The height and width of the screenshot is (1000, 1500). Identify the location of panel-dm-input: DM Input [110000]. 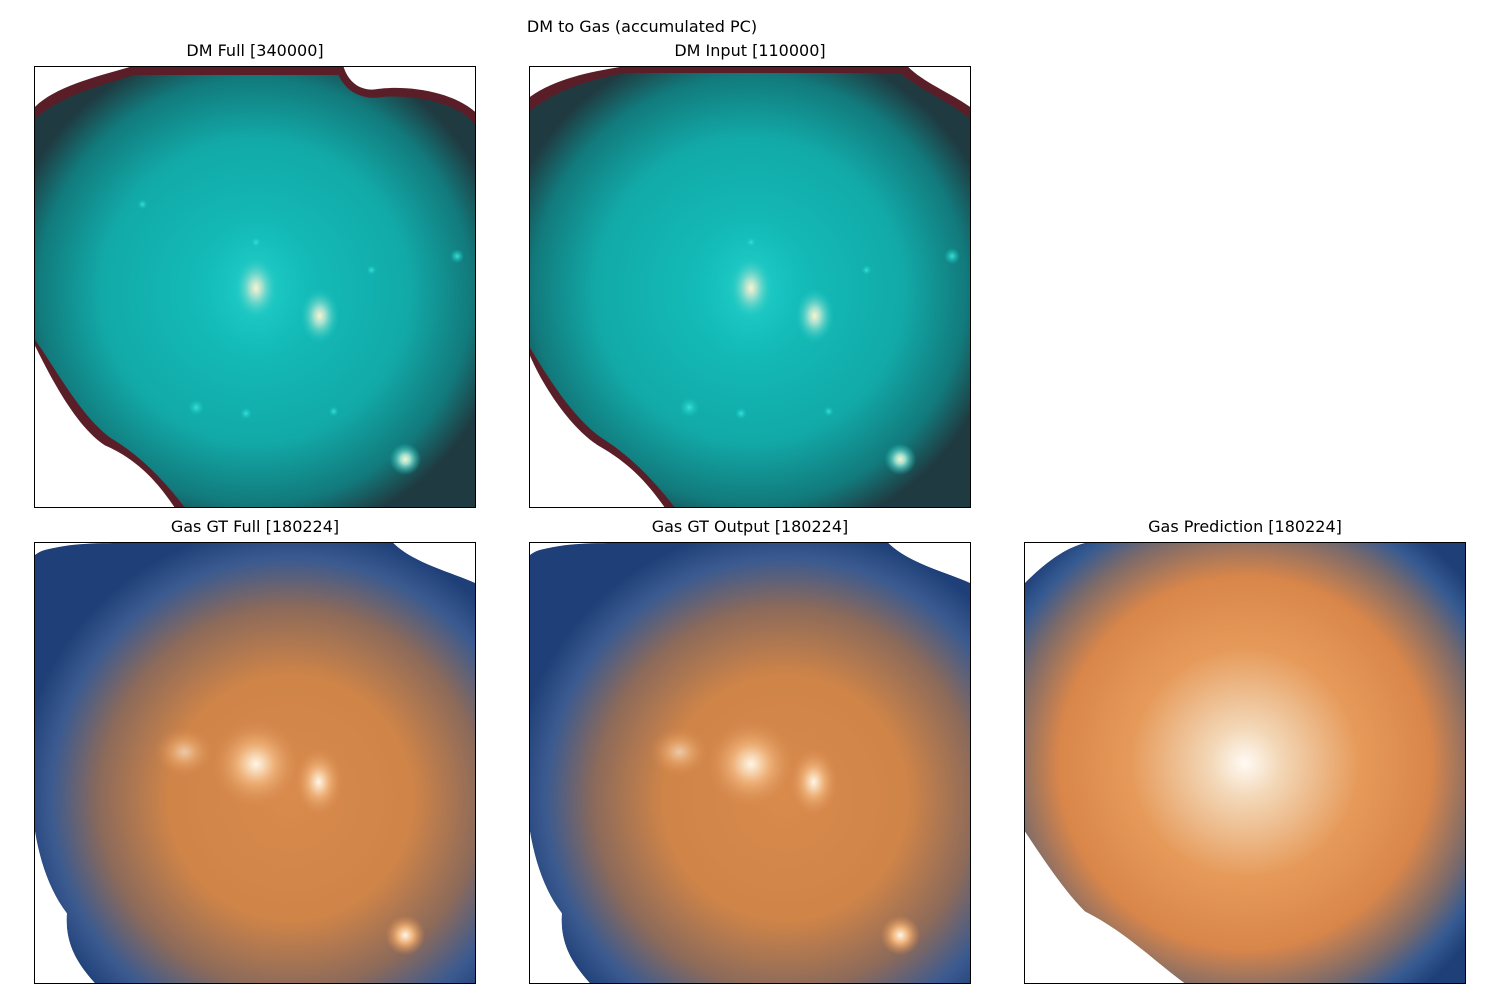
(750, 274).